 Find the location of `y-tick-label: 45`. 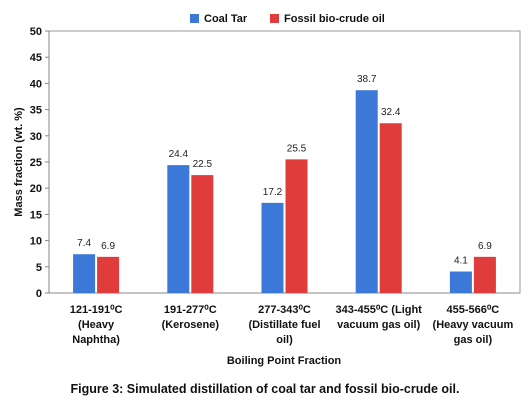

y-tick-label: 45 is located at coordinates (36, 58).